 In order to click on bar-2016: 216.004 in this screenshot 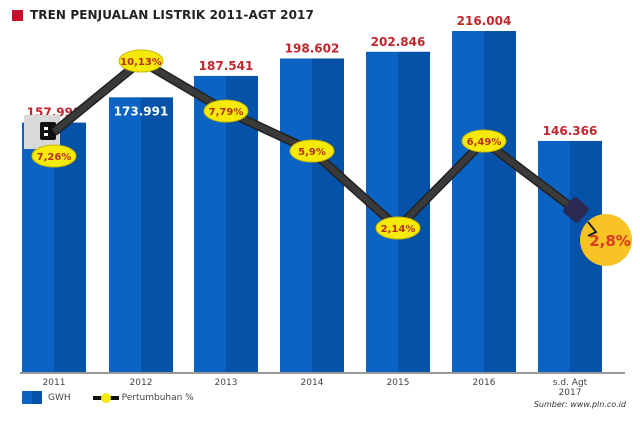, I will do `click(484, 193)`.